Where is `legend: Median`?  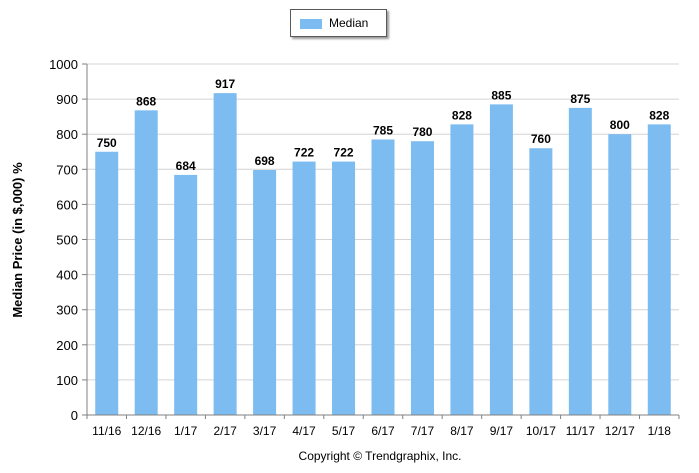
legend: Median is located at coordinates (338, 23).